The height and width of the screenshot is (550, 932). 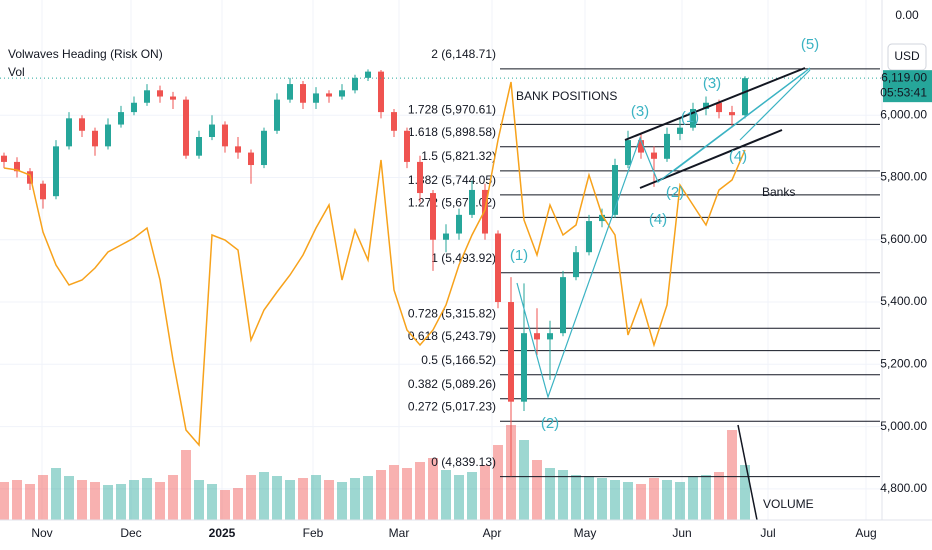 What do you see at coordinates (313, 533) in the screenshot?
I see `x-tick-label: Feb` at bounding box center [313, 533].